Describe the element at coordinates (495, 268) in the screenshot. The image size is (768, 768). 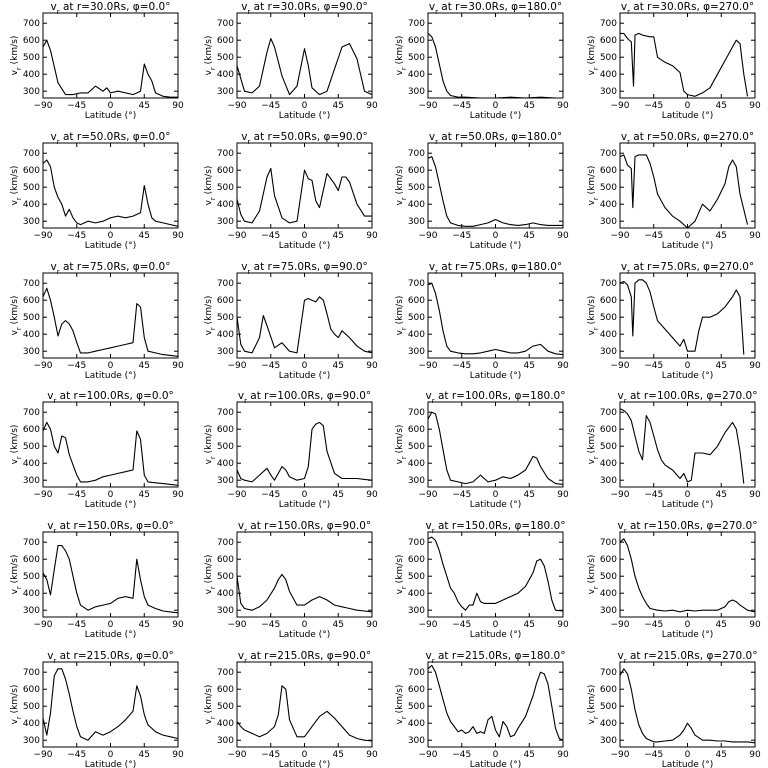
I see `panel-title: vr at r=75.0Rs, φ=180.0°` at that location.